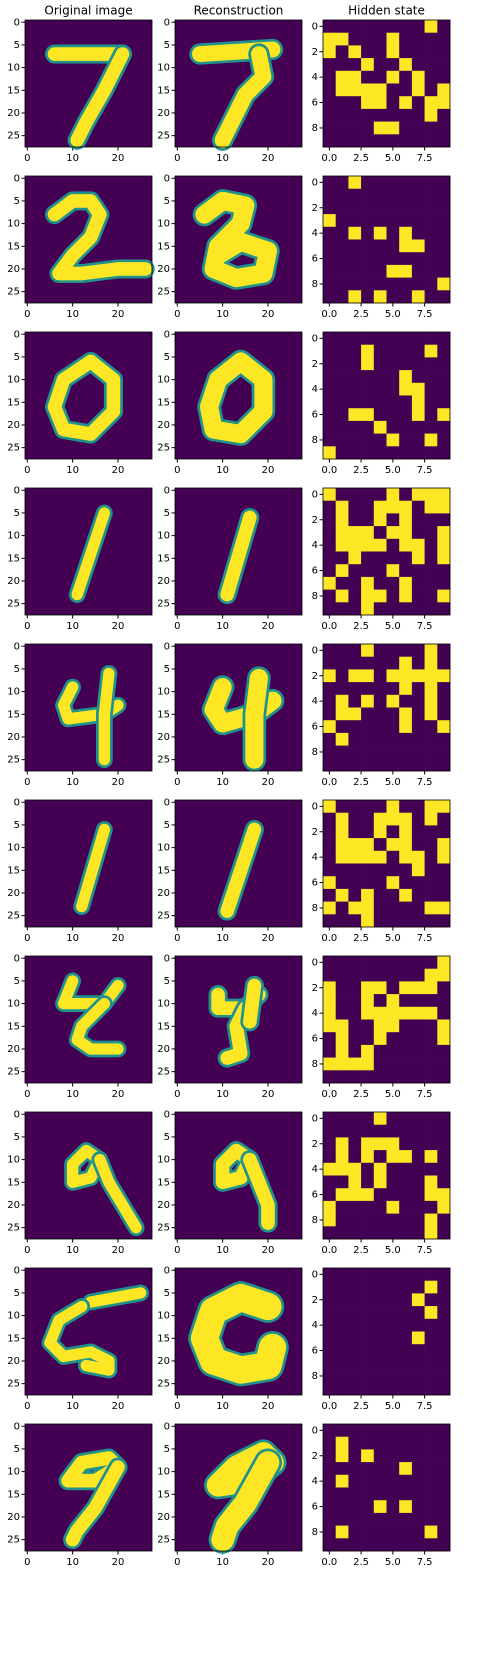 This screenshot has height=1654, width=480. What do you see at coordinates (329, 1250) in the screenshot?
I see `x-tick-label: 0.0` at bounding box center [329, 1250].